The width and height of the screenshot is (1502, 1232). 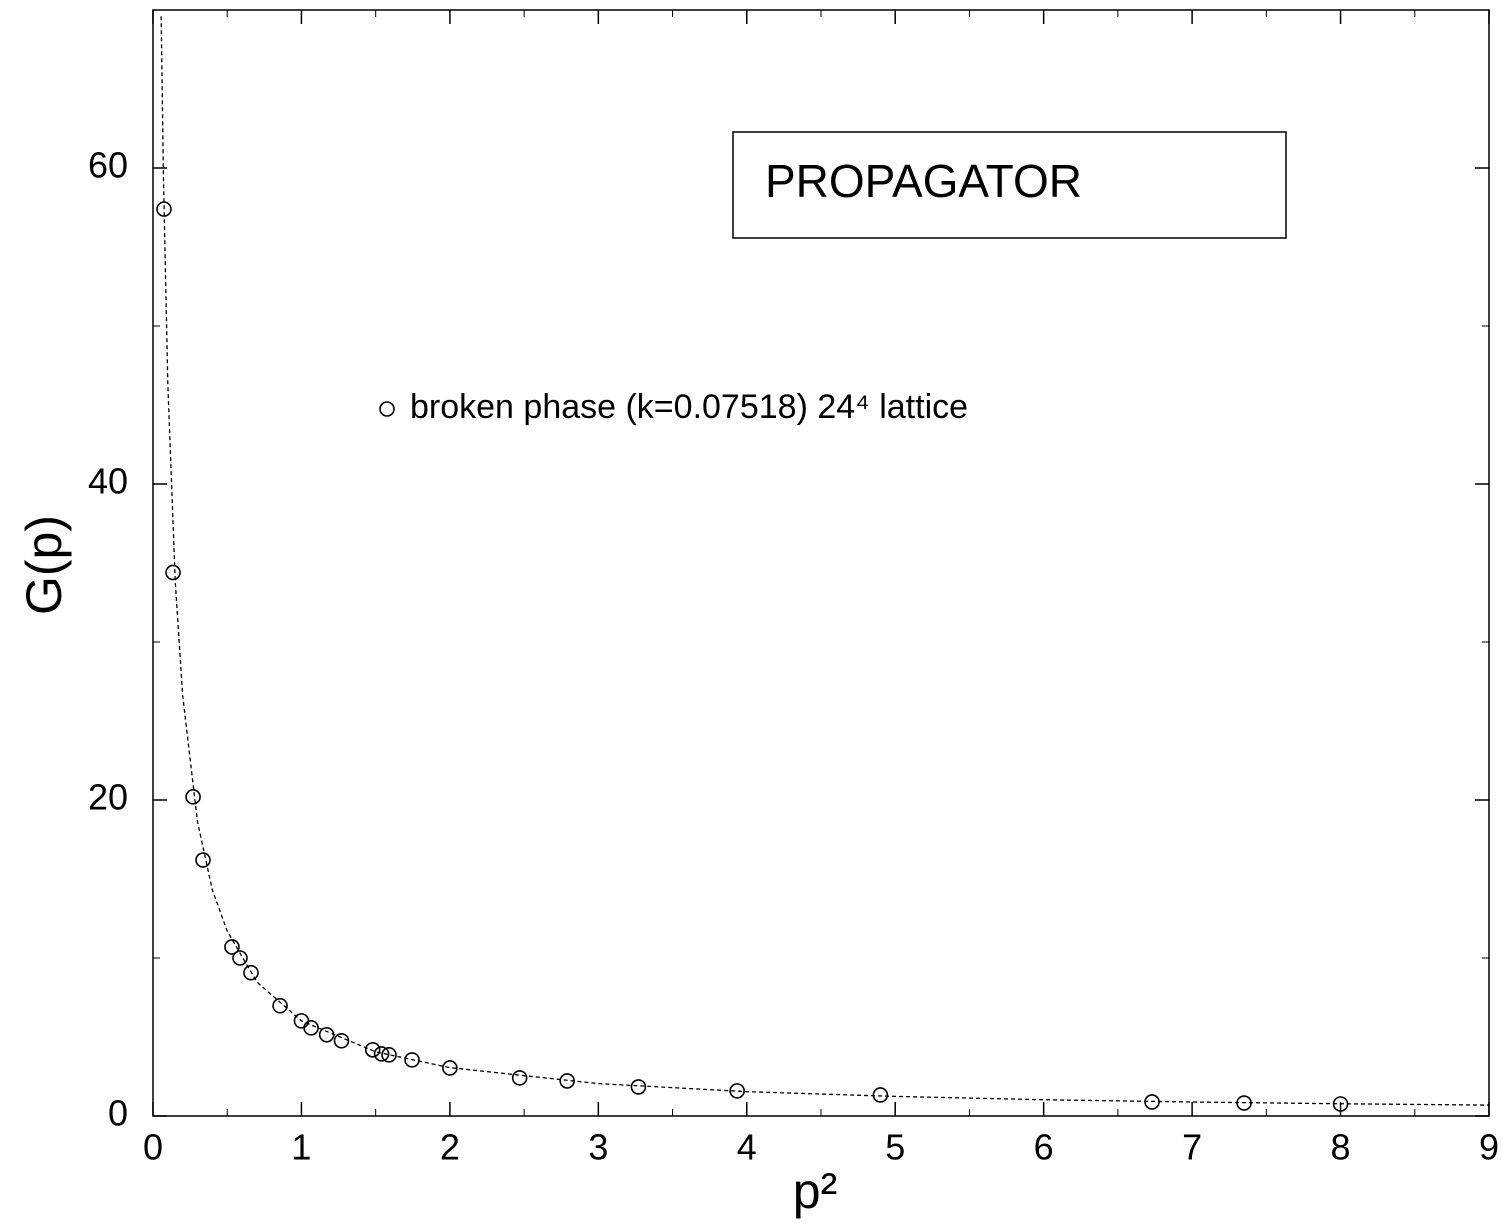 I want to click on x-tick-label: 1, so click(x=301, y=1147).